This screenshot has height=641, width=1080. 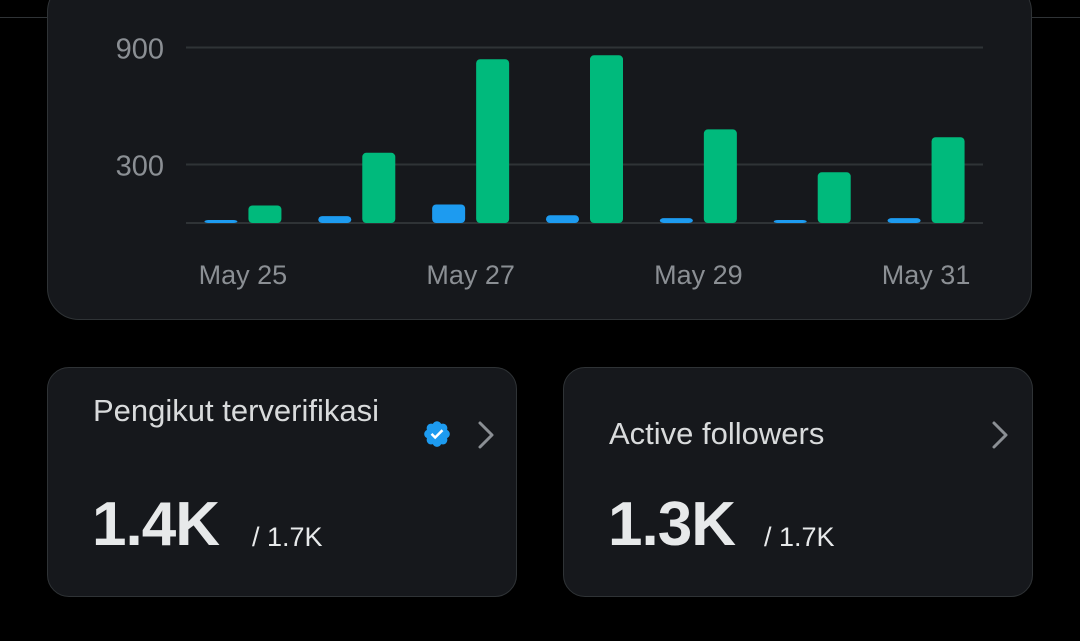 I want to click on active-followers-title: Active followers, so click(x=717, y=433).